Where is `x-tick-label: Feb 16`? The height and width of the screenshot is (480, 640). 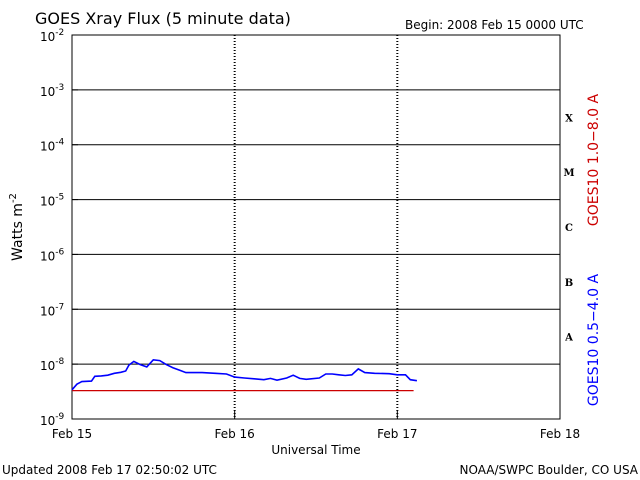 x-tick-label: Feb 16 is located at coordinates (234, 434).